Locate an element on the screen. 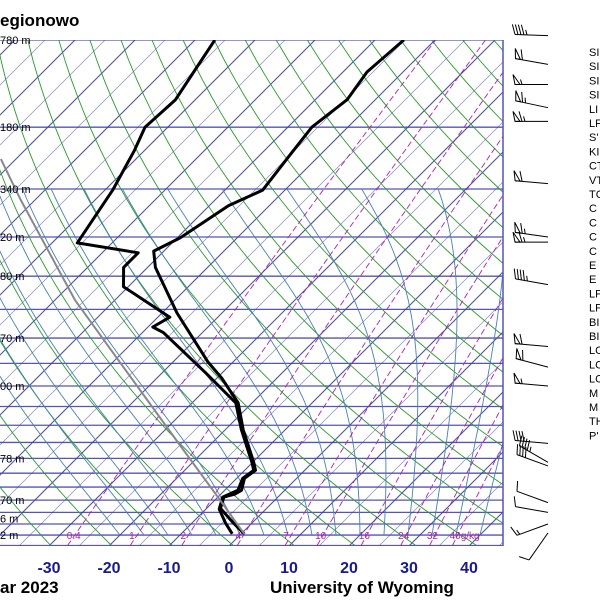  height-label: 340 m is located at coordinates (15, 190).